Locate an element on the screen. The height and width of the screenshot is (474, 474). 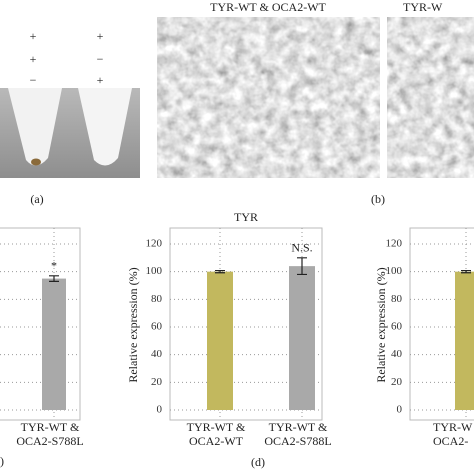
panel-label: (d) is located at coordinates (258, 462).